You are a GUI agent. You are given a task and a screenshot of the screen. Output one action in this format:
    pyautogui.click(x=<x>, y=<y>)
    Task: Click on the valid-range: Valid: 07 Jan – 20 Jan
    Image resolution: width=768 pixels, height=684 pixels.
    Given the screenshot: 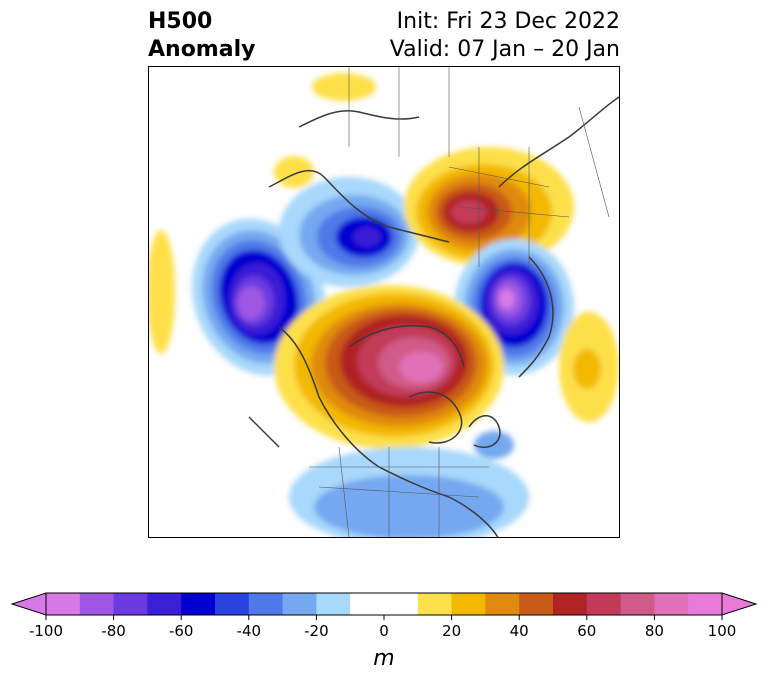 What is the action you would take?
    pyautogui.click(x=504, y=49)
    